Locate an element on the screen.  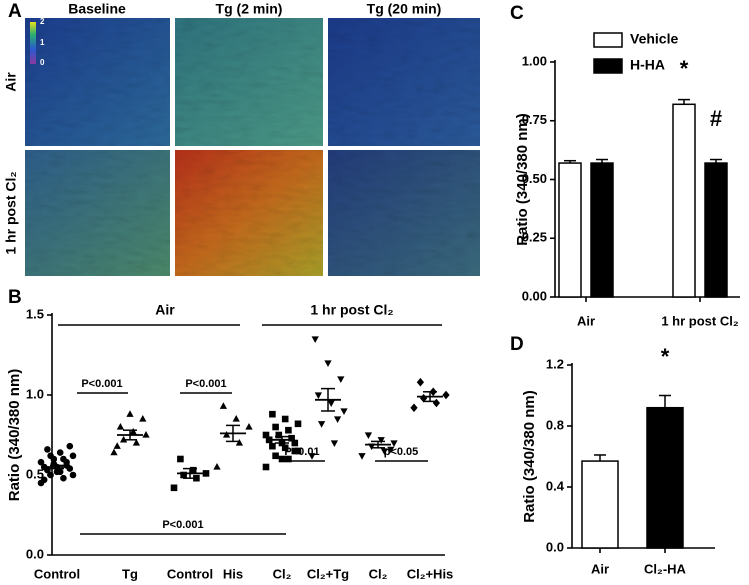
row-label: 1 hr post Cl₂ is located at coordinates (11, 212).